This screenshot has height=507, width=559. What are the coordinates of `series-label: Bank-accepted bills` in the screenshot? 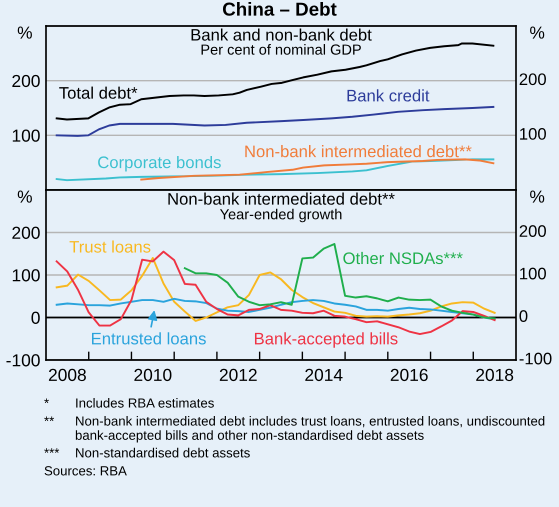 It's located at (326, 340).